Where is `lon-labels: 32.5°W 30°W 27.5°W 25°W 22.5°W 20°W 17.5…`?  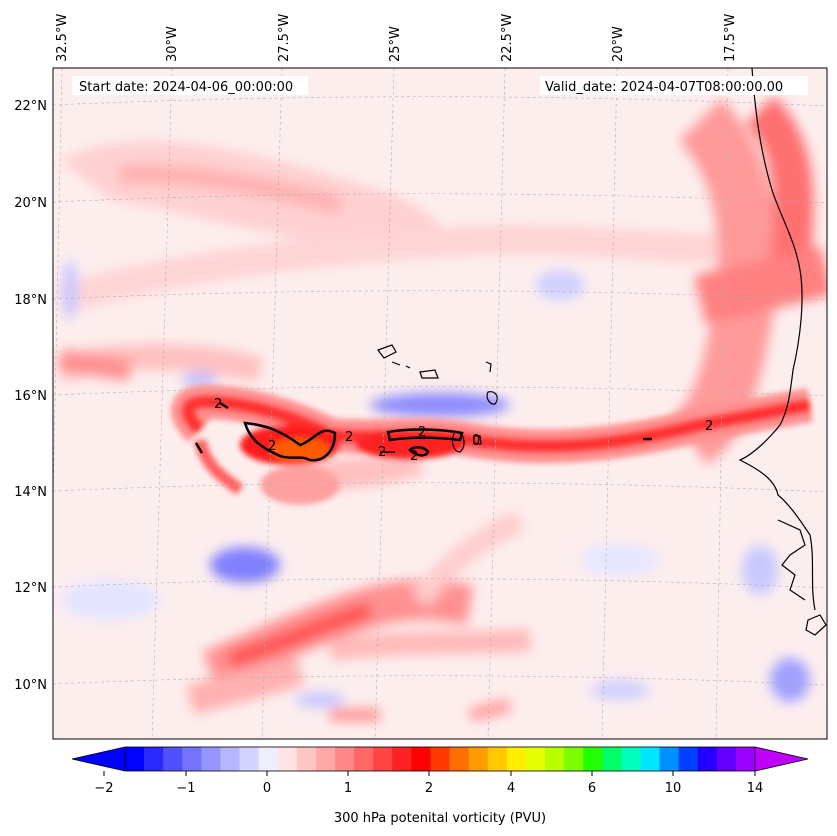 lon-labels: 32.5°W 30°W 27.5°W 25°W 22.5°W 20°W 17.5… is located at coordinates (396, 38).